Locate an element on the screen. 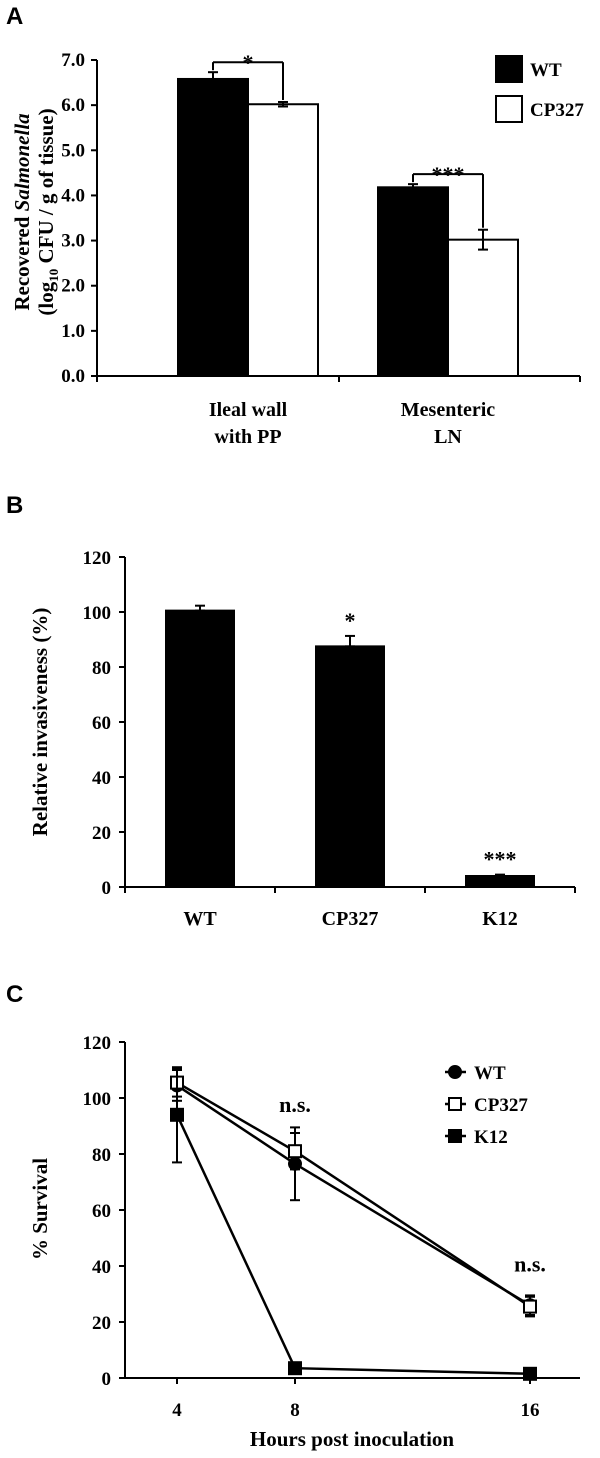 Image resolution: width=600 pixels, height=1458 pixels. panel-a-ylabel-unit-a: (log is located at coordinates (46, 298).